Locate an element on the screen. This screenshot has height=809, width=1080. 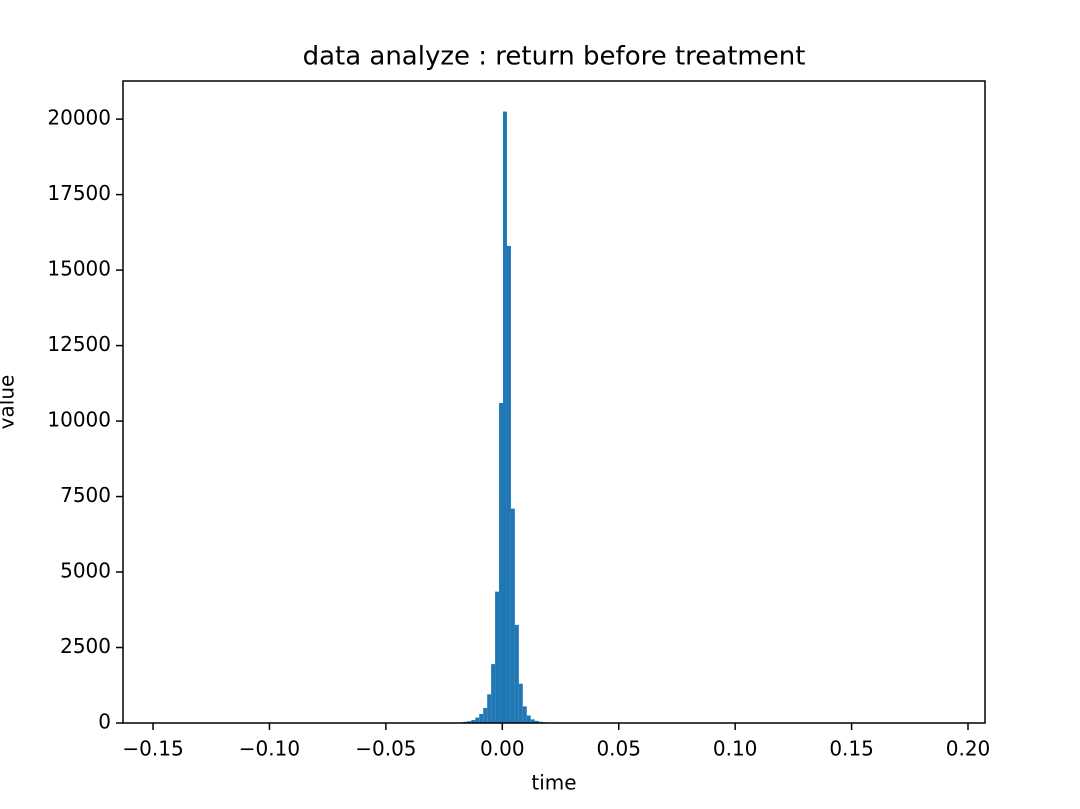
x-tick-label: −0.05 is located at coordinates (385, 749).